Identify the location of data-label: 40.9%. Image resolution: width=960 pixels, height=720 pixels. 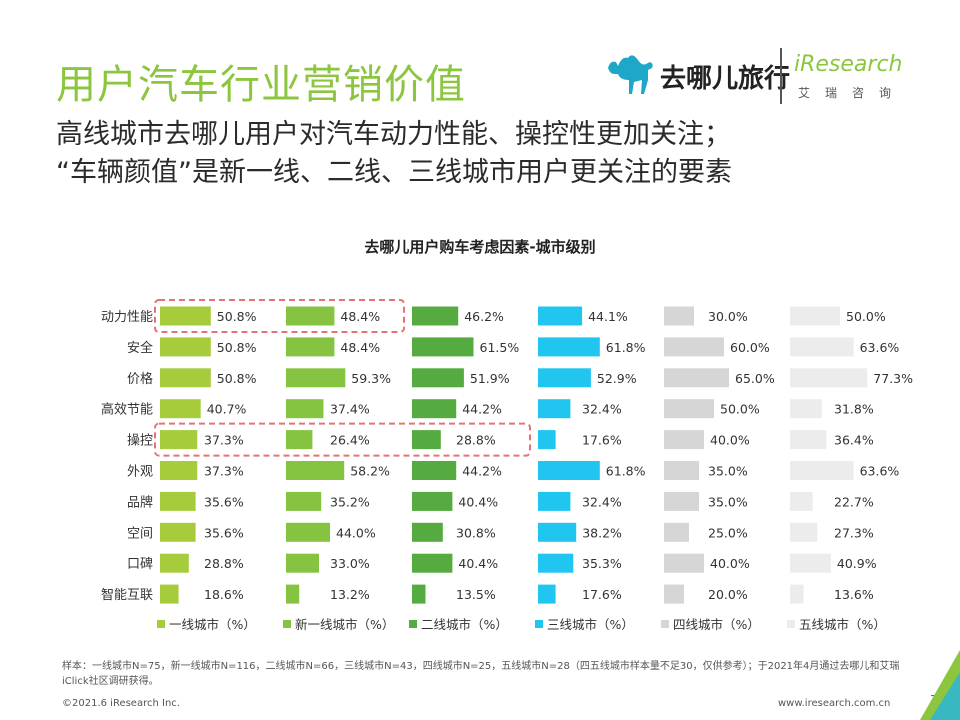
(857, 563).